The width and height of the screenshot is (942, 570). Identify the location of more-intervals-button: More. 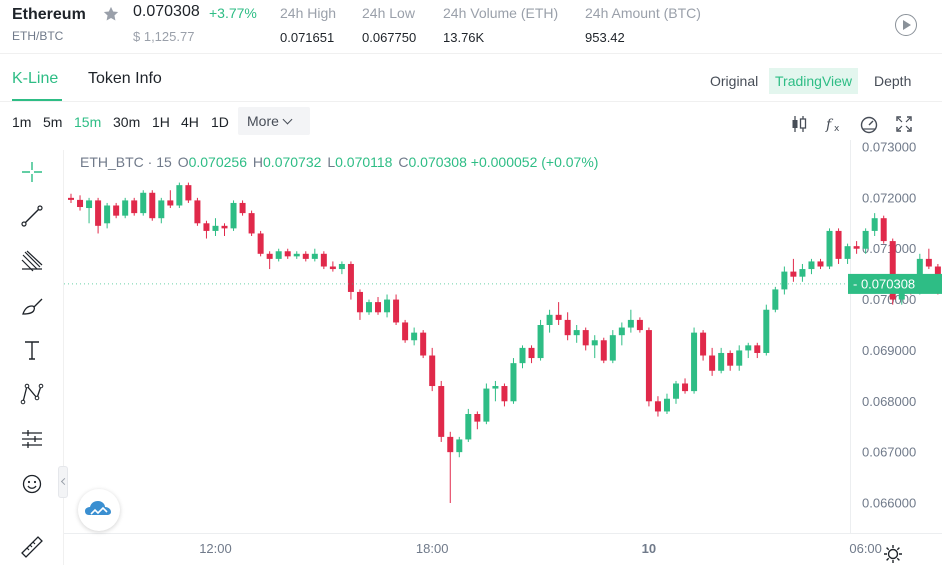
(274, 121).